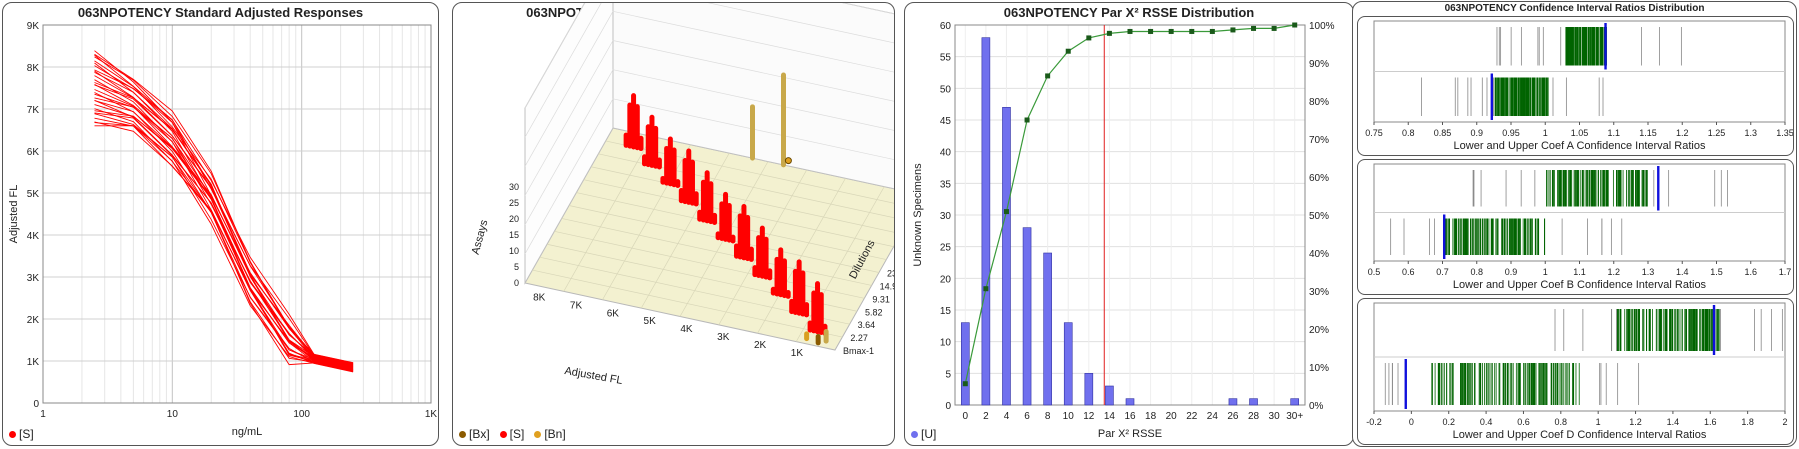  I want to click on y2-tick-label: 20%, so click(1319, 330).